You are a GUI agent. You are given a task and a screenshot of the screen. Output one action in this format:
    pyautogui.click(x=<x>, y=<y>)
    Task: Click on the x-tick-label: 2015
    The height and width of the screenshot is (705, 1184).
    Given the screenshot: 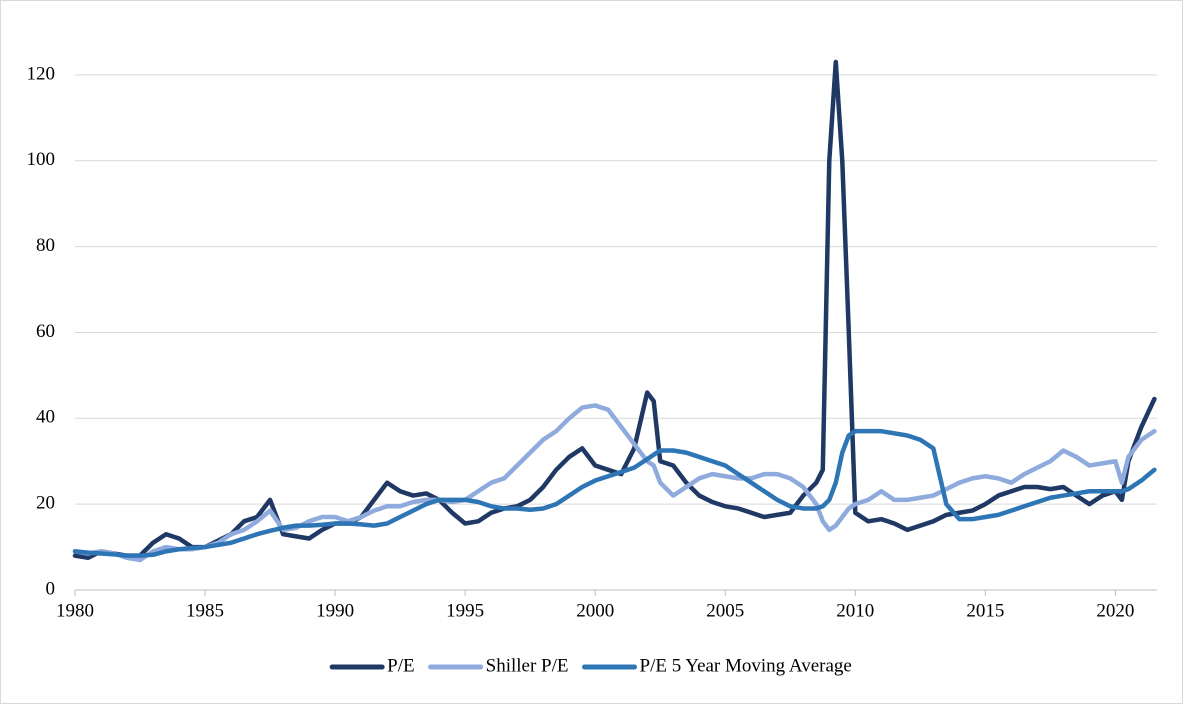 What is the action you would take?
    pyautogui.click(x=985, y=610)
    